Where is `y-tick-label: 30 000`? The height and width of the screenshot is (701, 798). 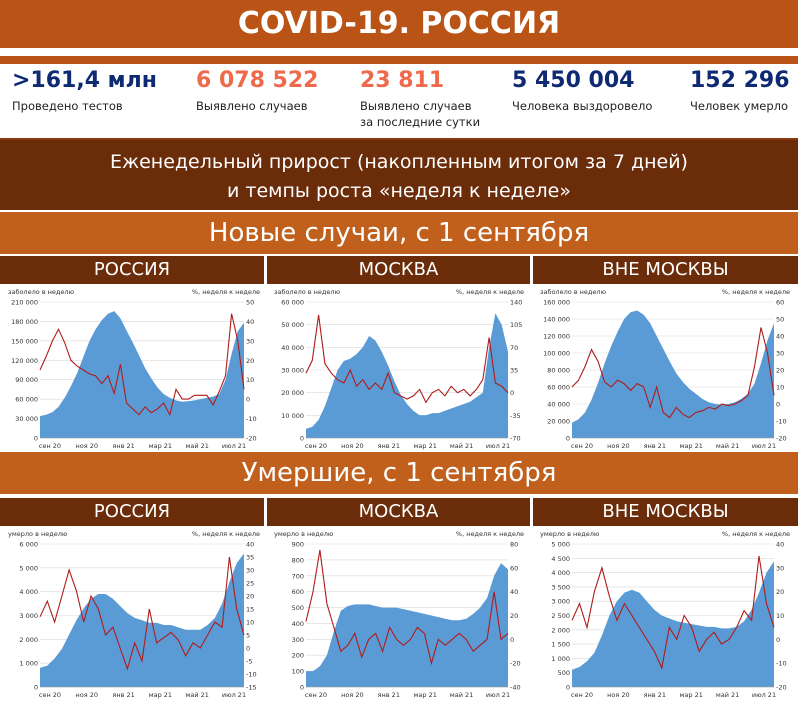 y-tick-label: 30 000 is located at coordinates (292, 371).